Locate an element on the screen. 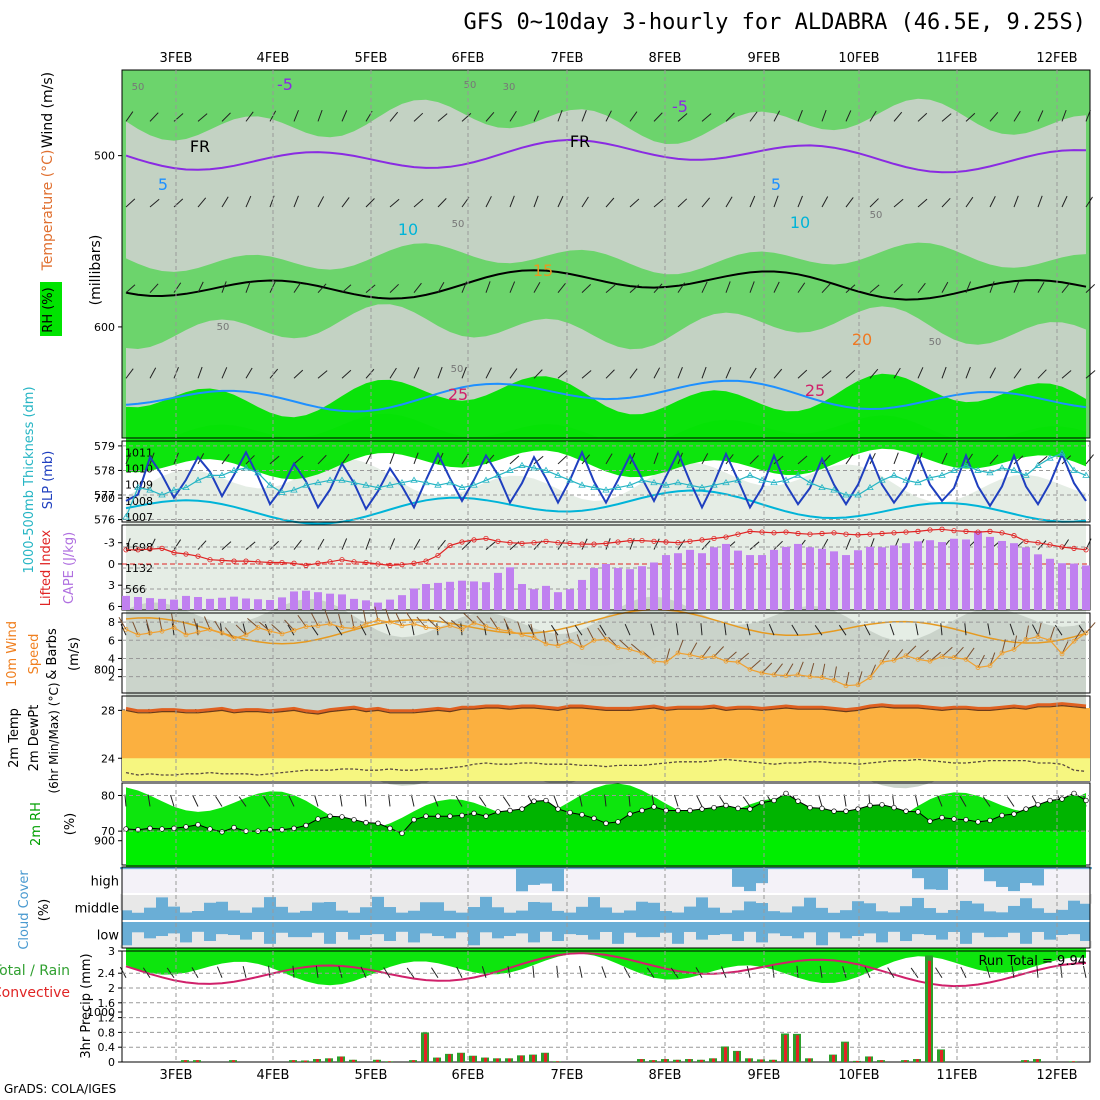 This screenshot has height=1100, width=1100. x-tick-label-top: 12FEB is located at coordinates (1056, 58).